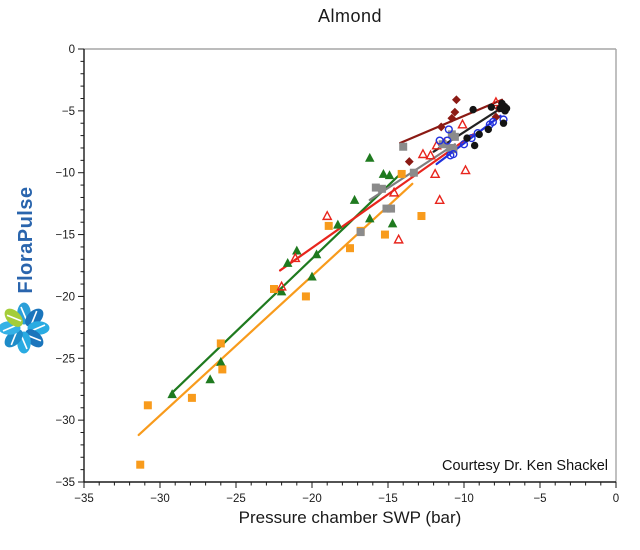 This screenshot has height=550, width=640. What do you see at coordinates (65, 236) in the screenshot?
I see `y-tick-label: −15` at bounding box center [65, 236].